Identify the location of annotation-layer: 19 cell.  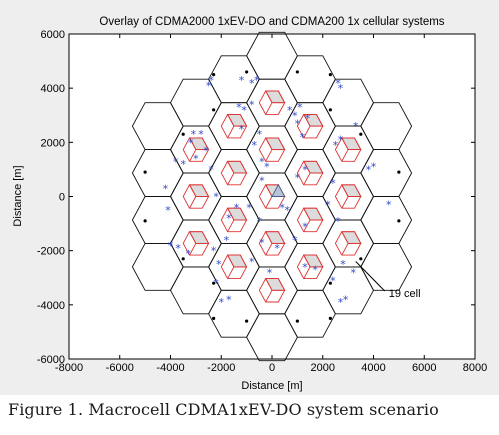
(388, 280).